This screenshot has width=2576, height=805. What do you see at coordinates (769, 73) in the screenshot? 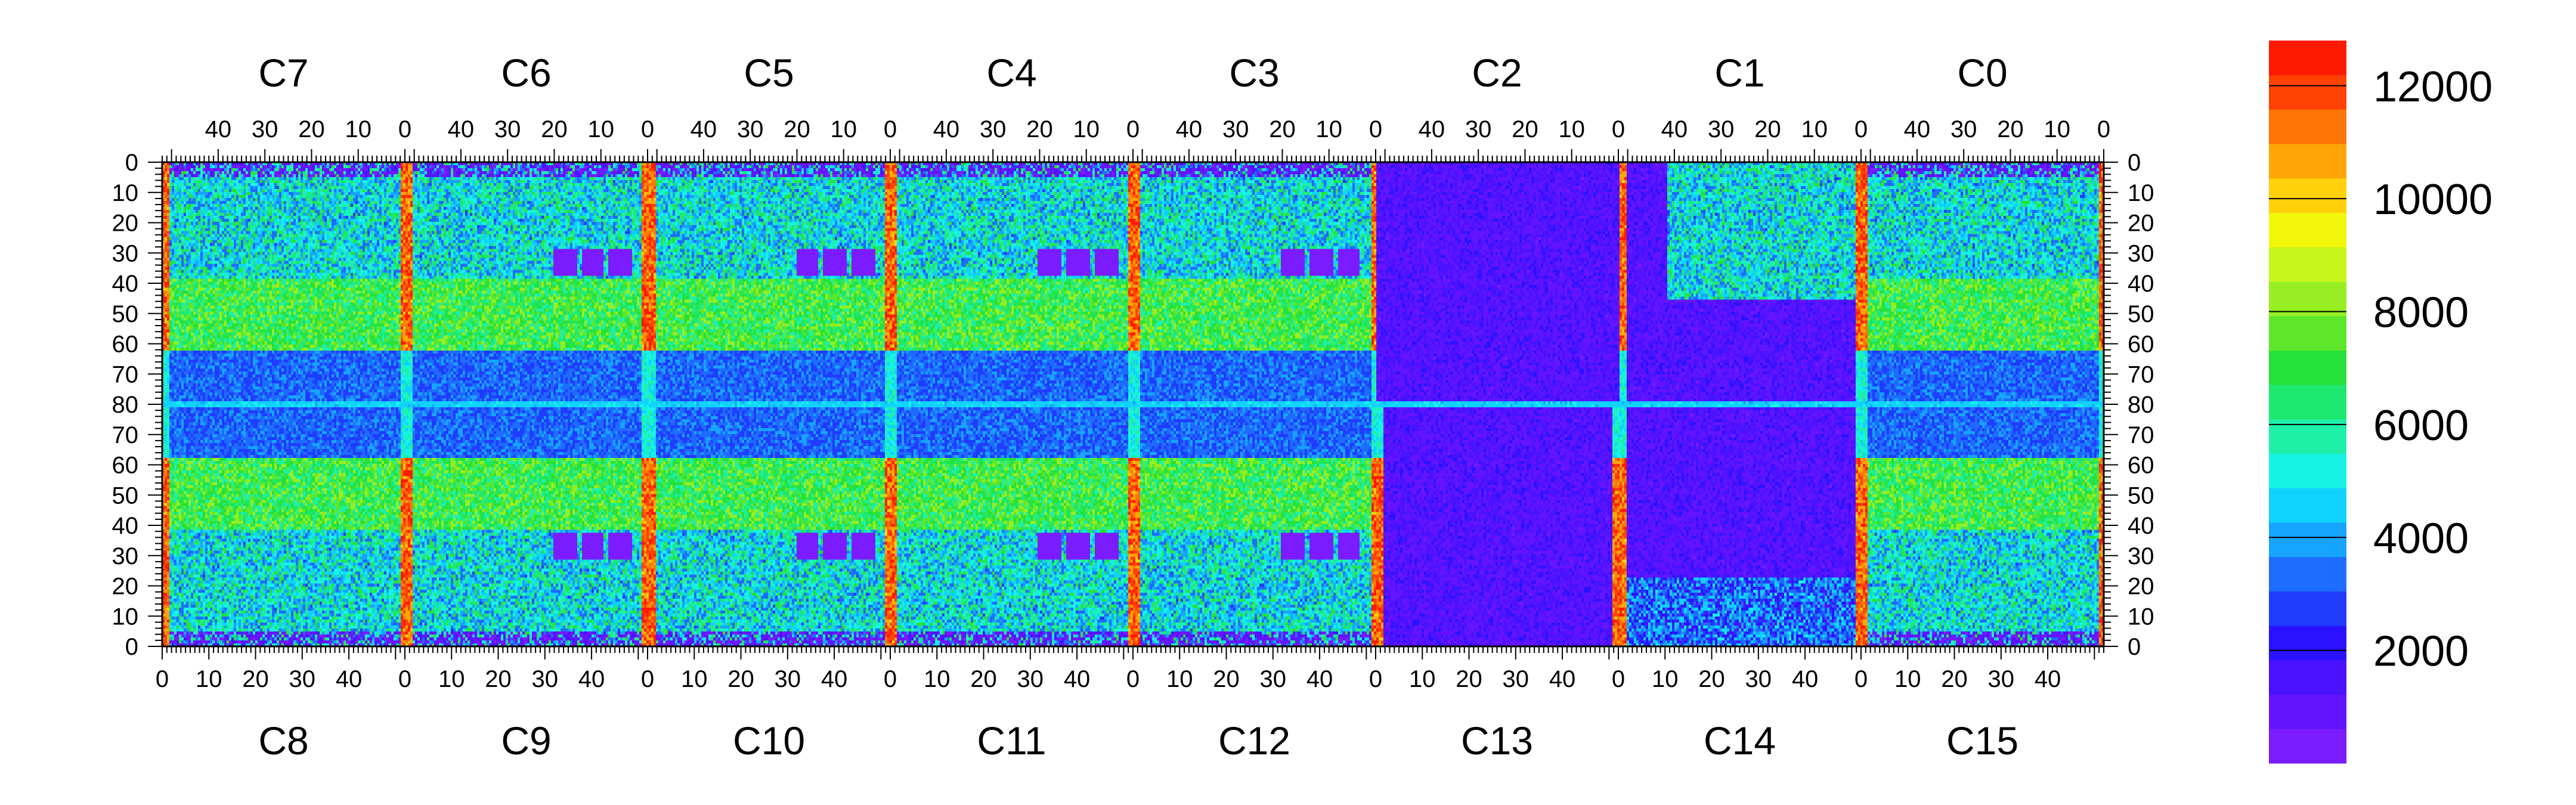
I see `chip-label-c5: C5` at bounding box center [769, 73].